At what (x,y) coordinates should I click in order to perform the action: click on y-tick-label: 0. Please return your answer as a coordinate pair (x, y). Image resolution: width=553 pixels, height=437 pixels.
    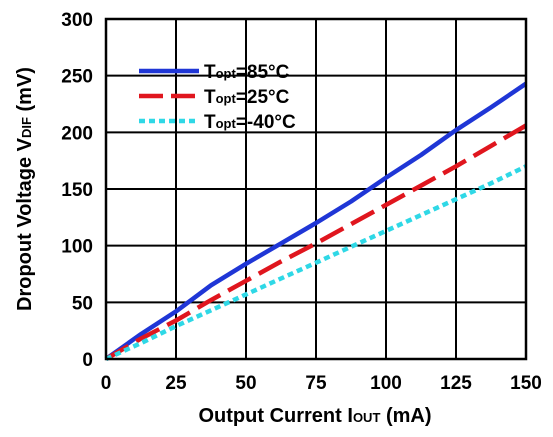
    Looking at the image, I should click on (87, 360).